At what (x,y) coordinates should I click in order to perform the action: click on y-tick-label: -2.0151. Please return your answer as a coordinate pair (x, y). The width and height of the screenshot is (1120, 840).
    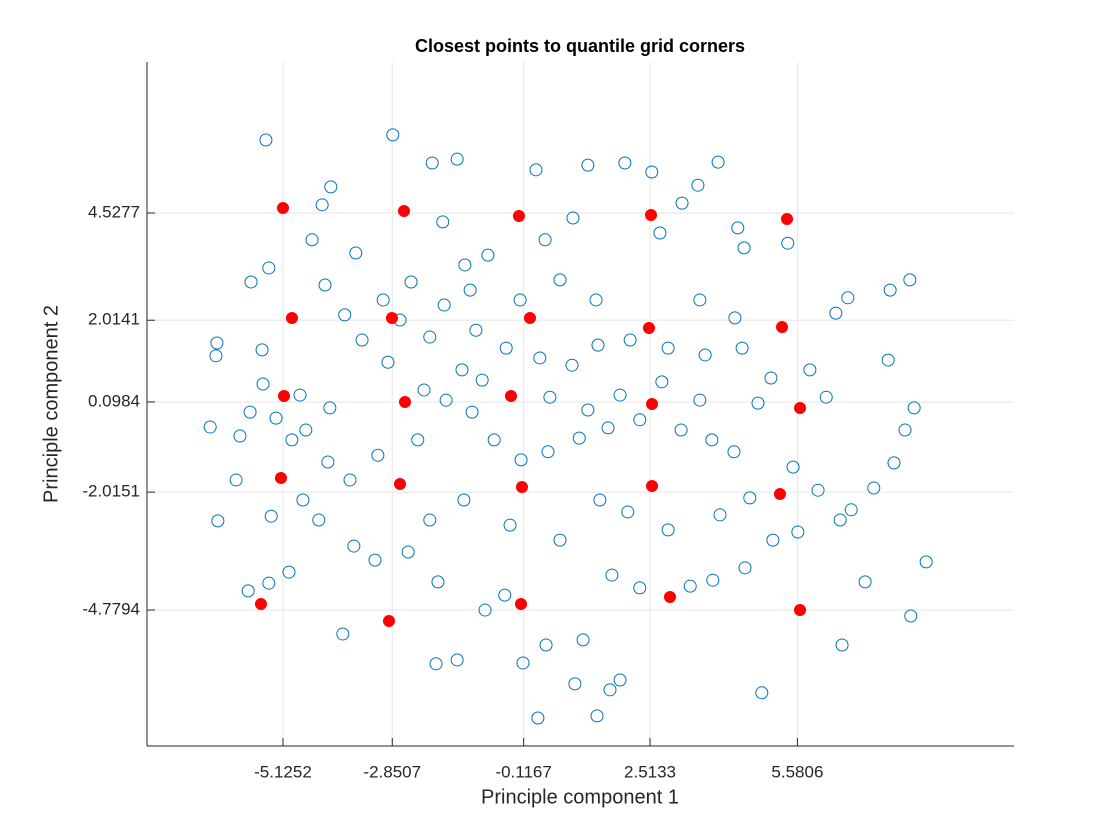
    Looking at the image, I should click on (111, 491).